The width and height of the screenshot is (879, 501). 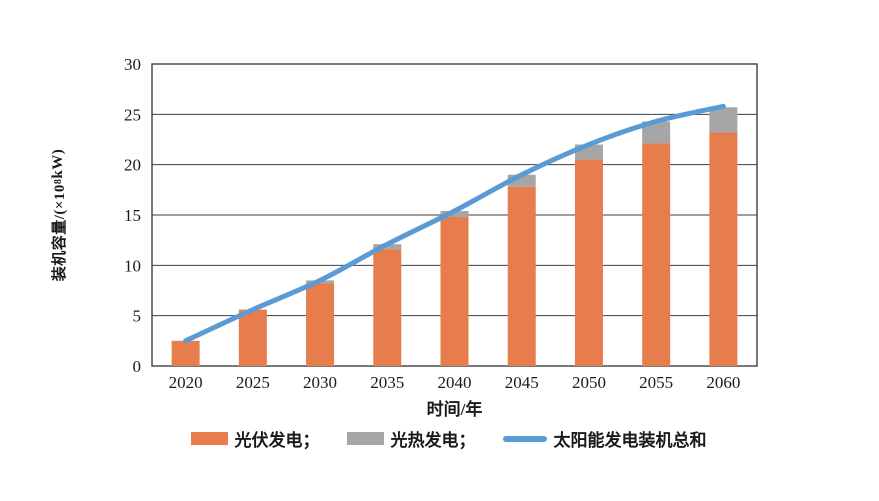 I want to click on bar-2030-pv, so click(x=320, y=324).